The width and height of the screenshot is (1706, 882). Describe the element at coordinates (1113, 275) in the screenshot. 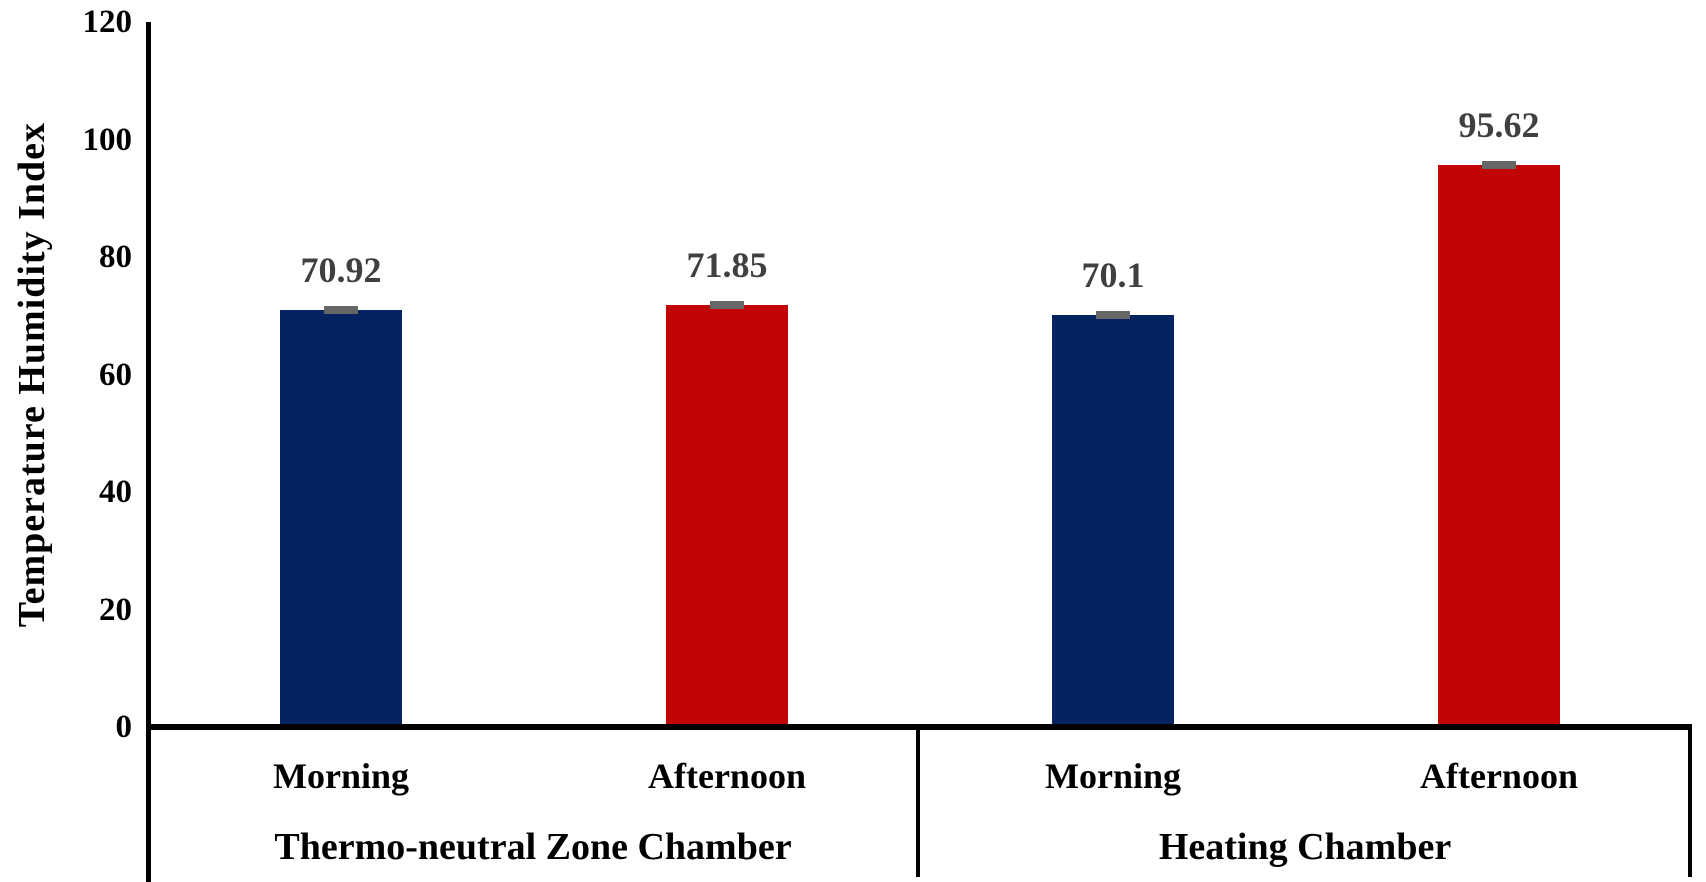

I see `value-label-heating-chamber-morning: 70.1` at that location.